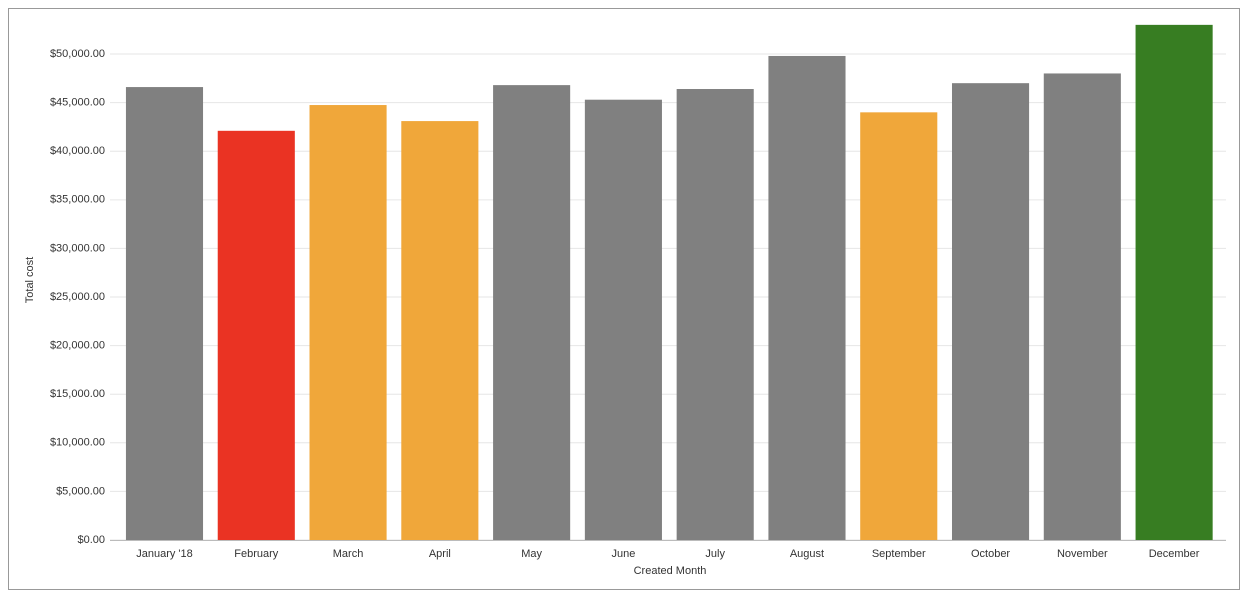  Describe the element at coordinates (77, 346) in the screenshot. I see `y-tick-label: $20,000.00` at that location.